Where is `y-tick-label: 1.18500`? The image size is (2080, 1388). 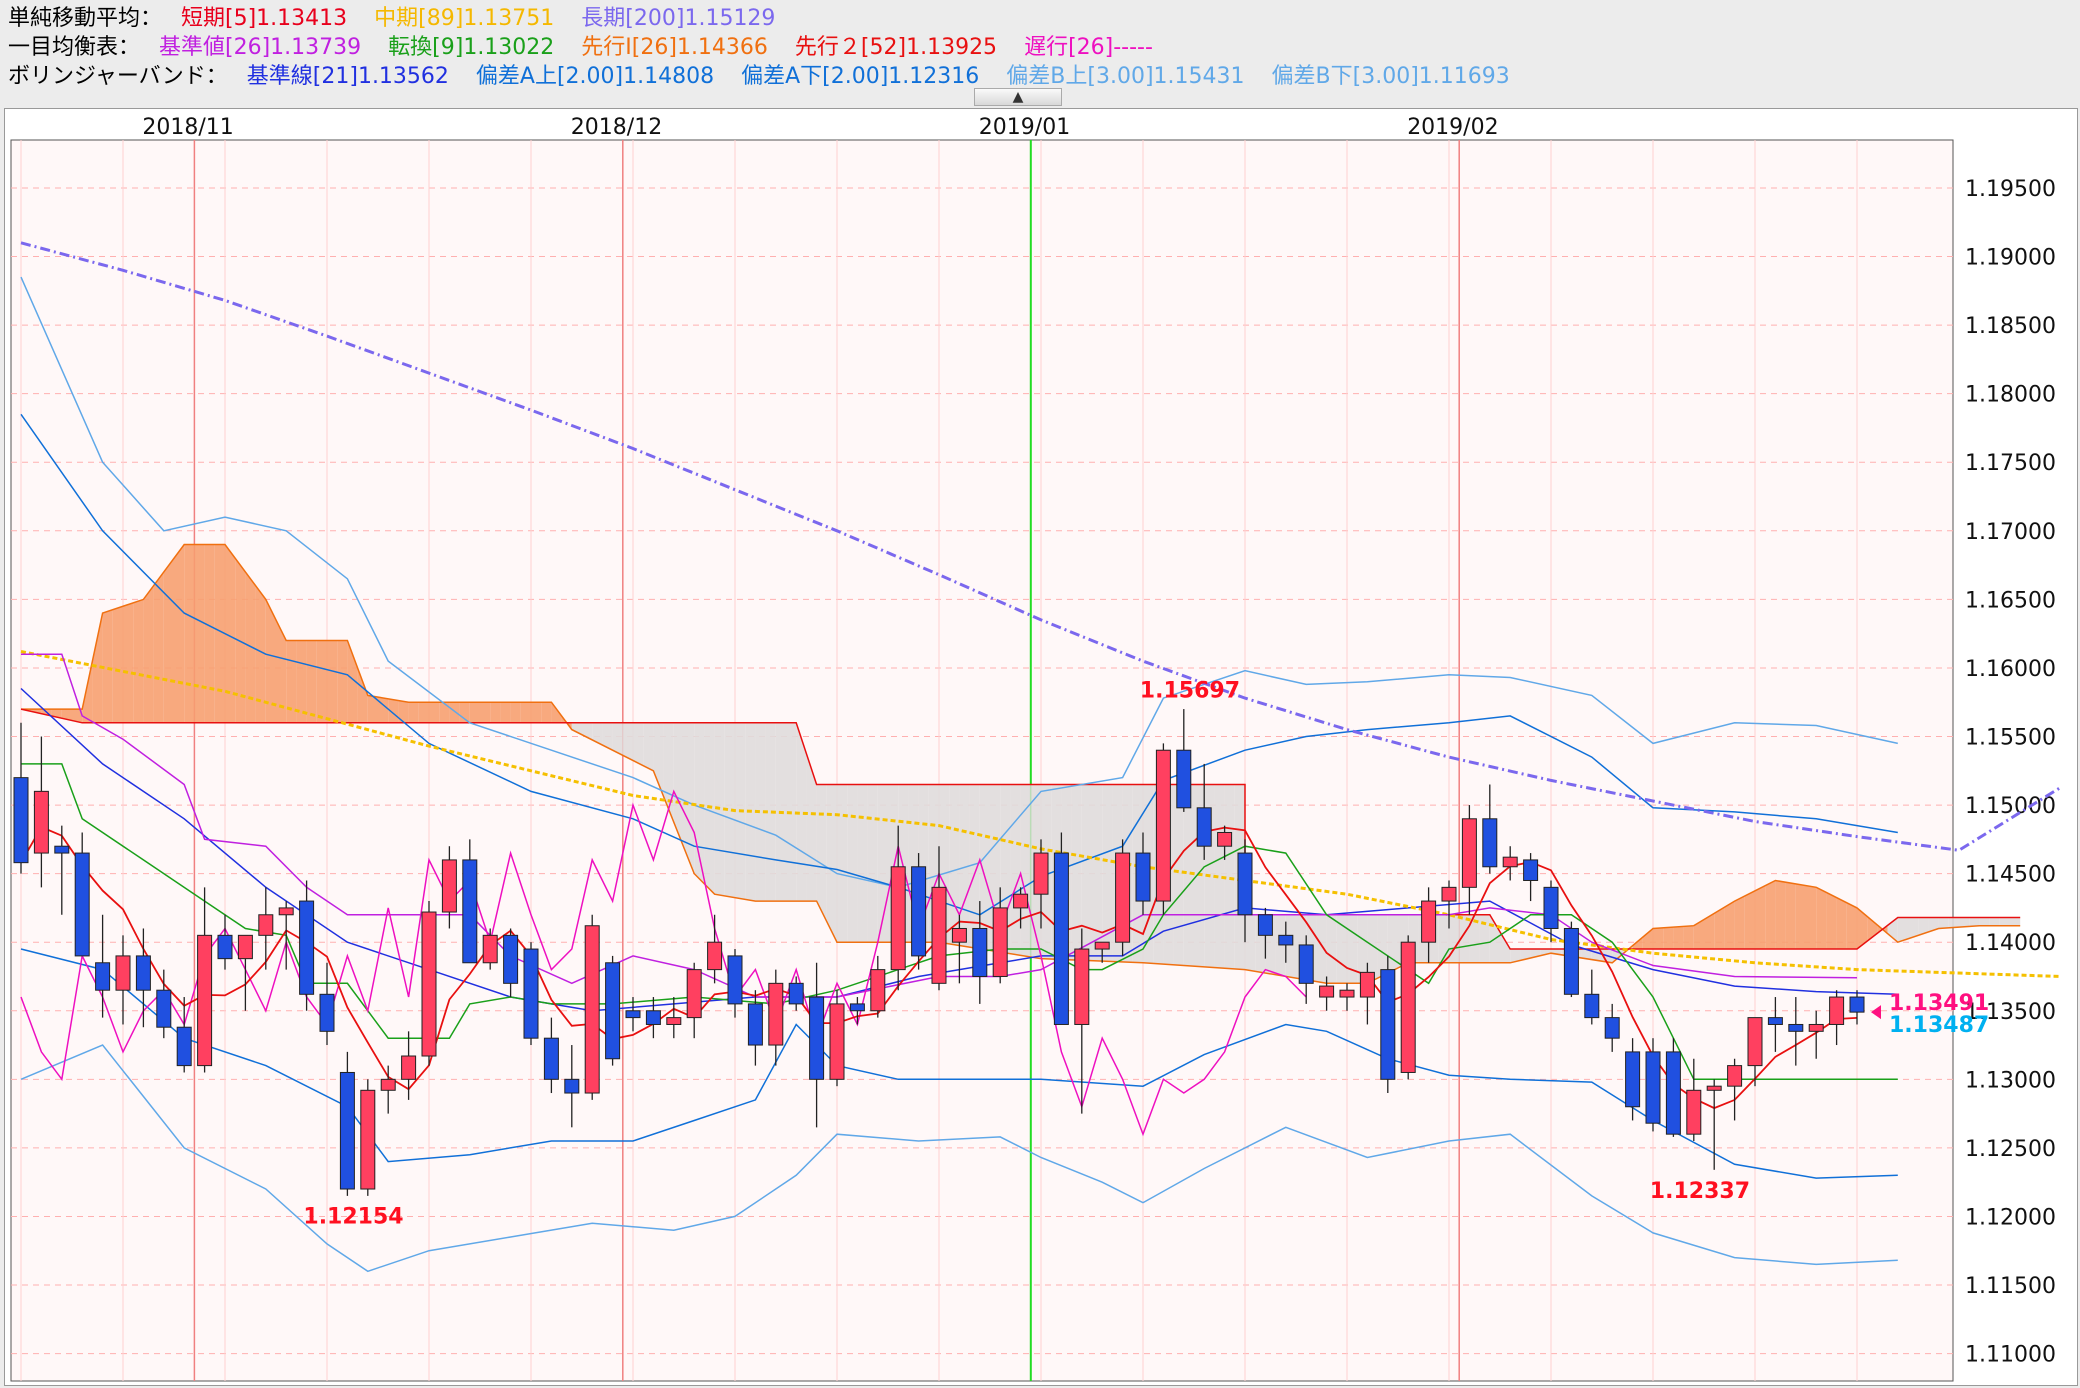 y-tick-label: 1.18500 is located at coordinates (2010, 326).